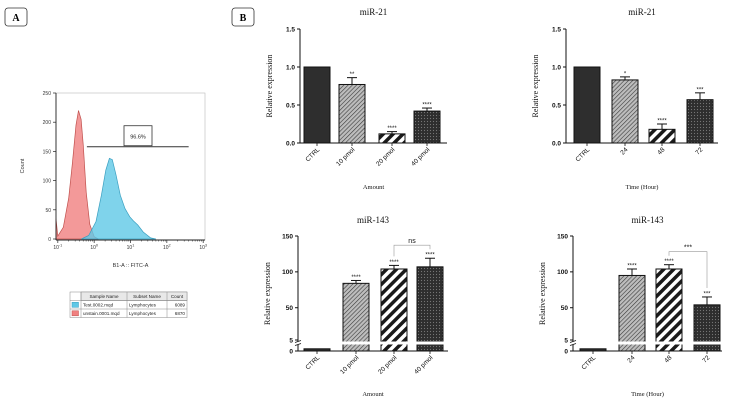  Describe the element at coordinates (373, 220) in the screenshot. I see `chart-title: miR-143` at that location.